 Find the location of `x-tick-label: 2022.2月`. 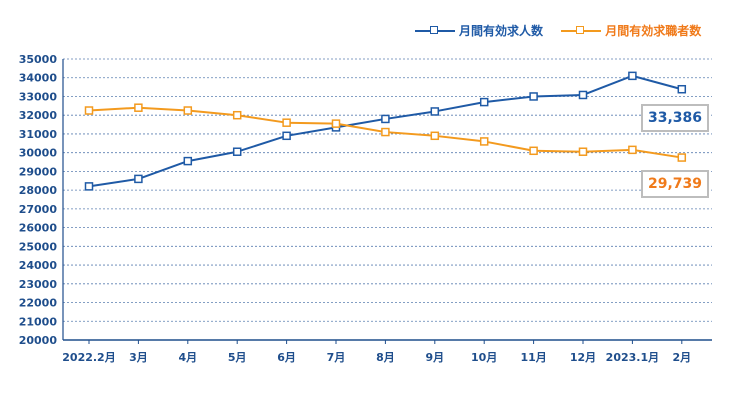

x-tick-label: 2022.2月 is located at coordinates (88, 357).